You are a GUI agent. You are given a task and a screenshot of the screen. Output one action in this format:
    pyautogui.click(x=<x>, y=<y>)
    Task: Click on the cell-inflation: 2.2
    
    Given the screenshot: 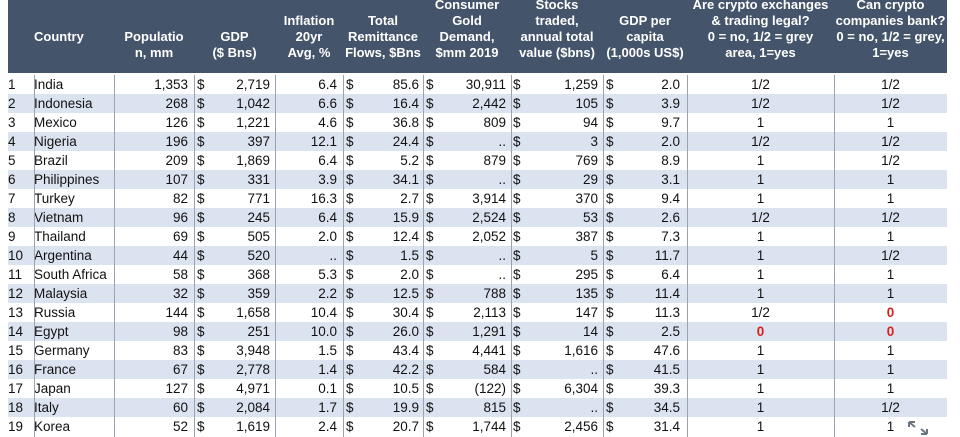 What is the action you would take?
    pyautogui.click(x=327, y=293)
    